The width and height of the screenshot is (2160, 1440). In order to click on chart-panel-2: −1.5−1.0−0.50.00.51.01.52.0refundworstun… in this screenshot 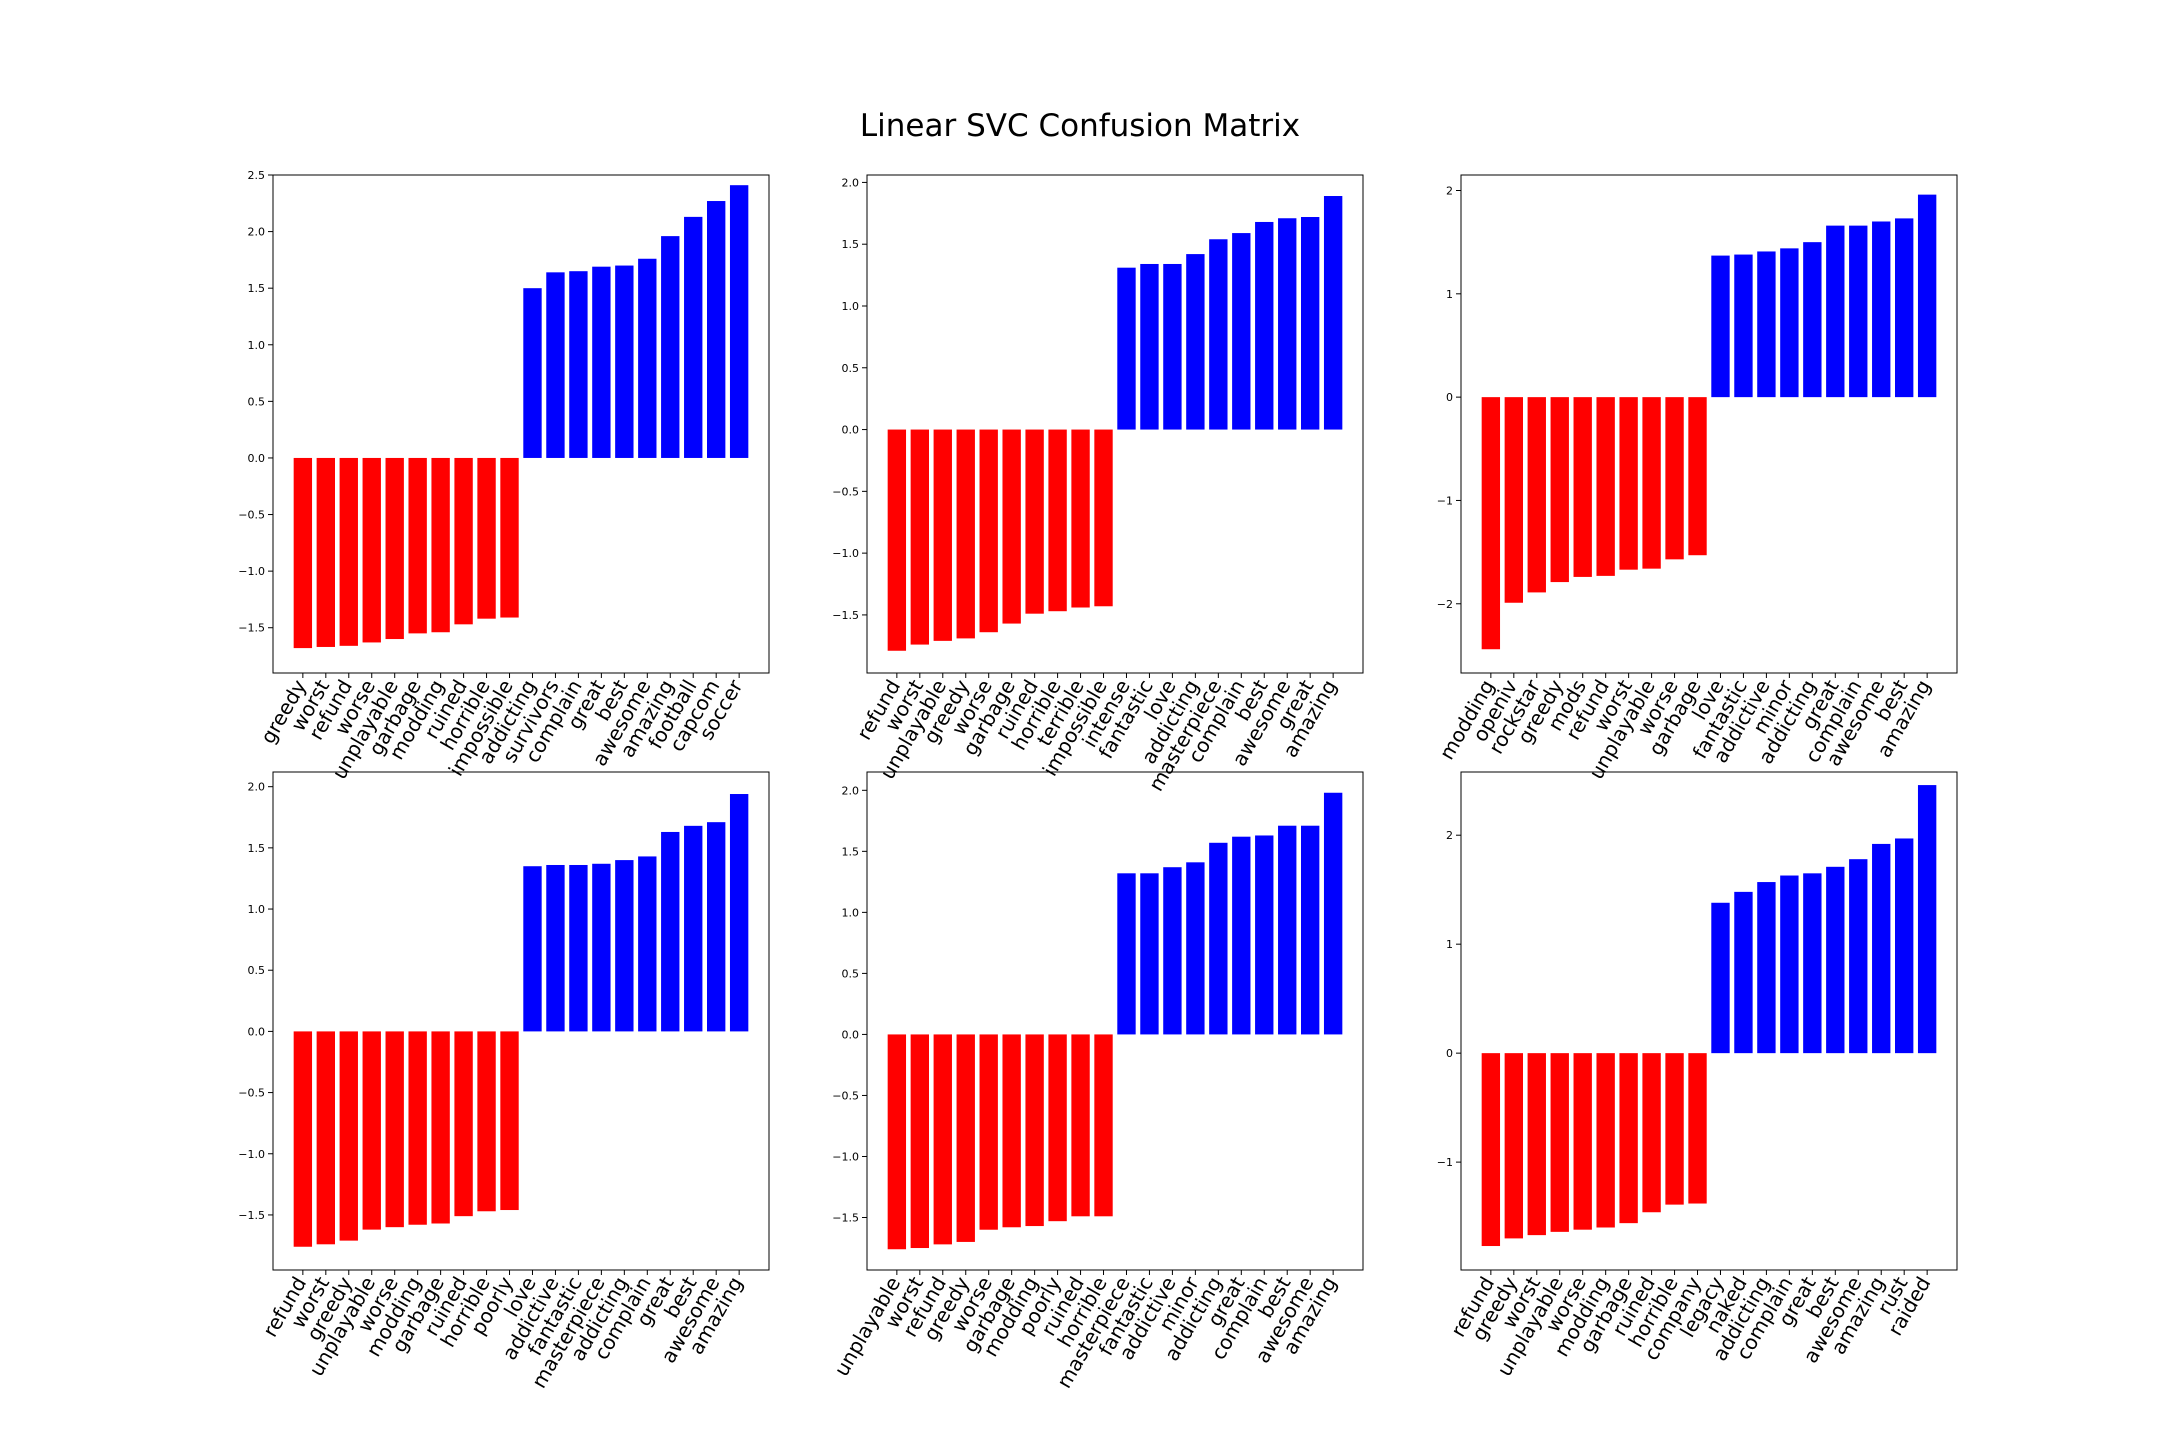, I will do `click(1098, 484)`.